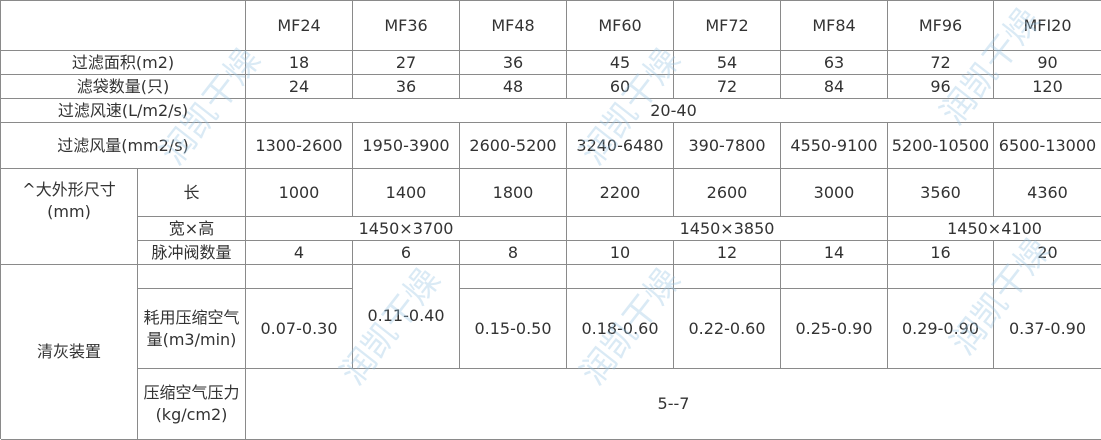 The height and width of the screenshot is (440, 1101). Describe the element at coordinates (299, 146) in the screenshot. I see `volume-value: 1300-2600` at that location.